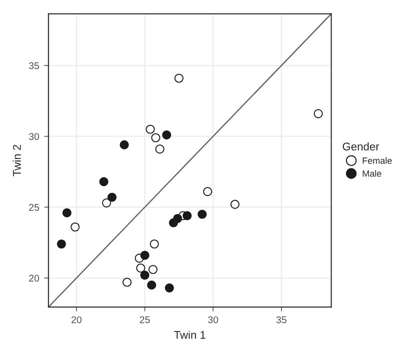  Describe the element at coordinates (372, 173) in the screenshot. I see `legend-label: Male` at that location.